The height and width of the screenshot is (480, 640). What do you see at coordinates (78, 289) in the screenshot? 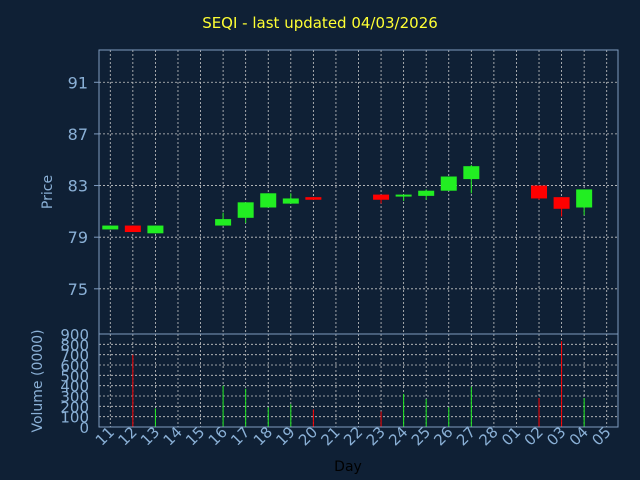
I see `price-y-tick-label: 75` at bounding box center [78, 289].